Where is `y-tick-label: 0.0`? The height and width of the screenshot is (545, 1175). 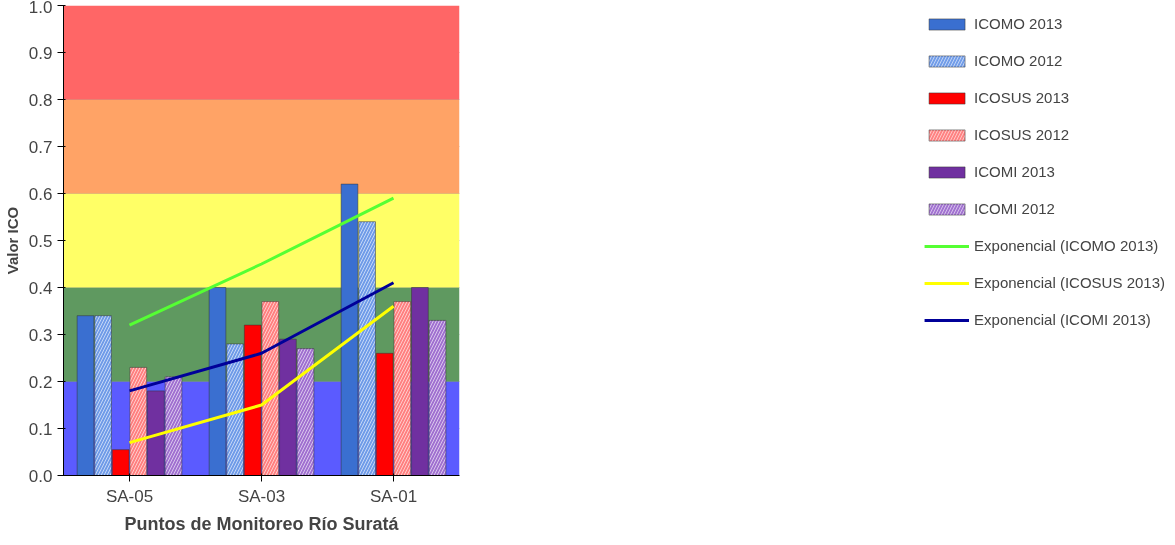 y-tick-label: 0.0 is located at coordinates (40, 476).